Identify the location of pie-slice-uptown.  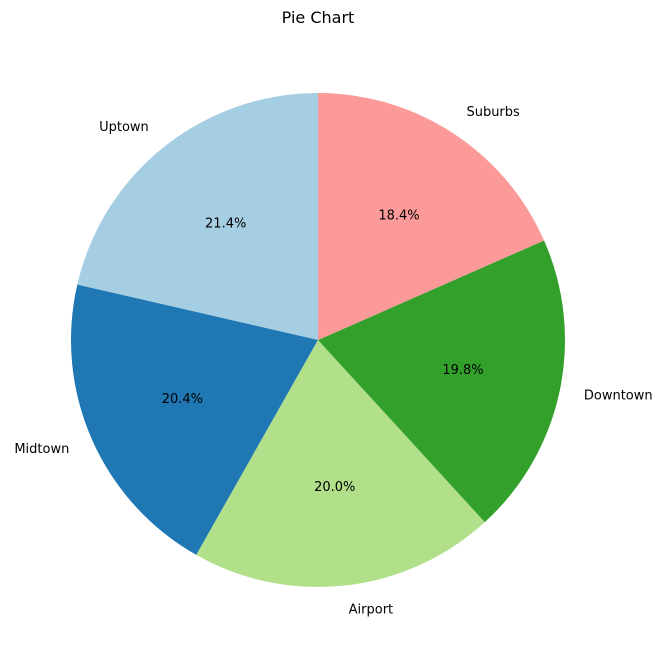
(197, 216).